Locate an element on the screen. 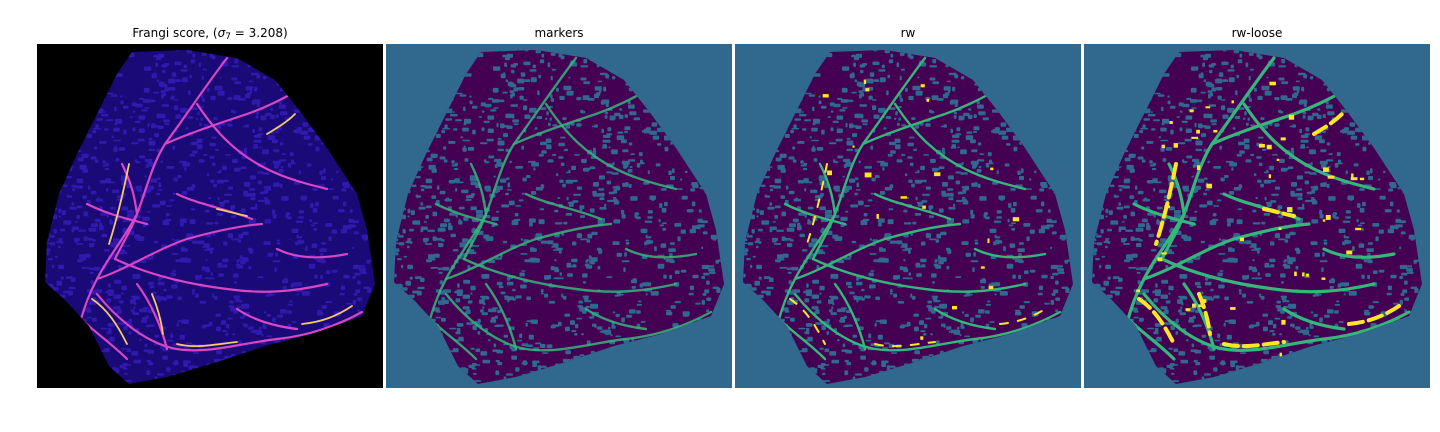  panel-title-markers: markers is located at coordinates (559, 33).